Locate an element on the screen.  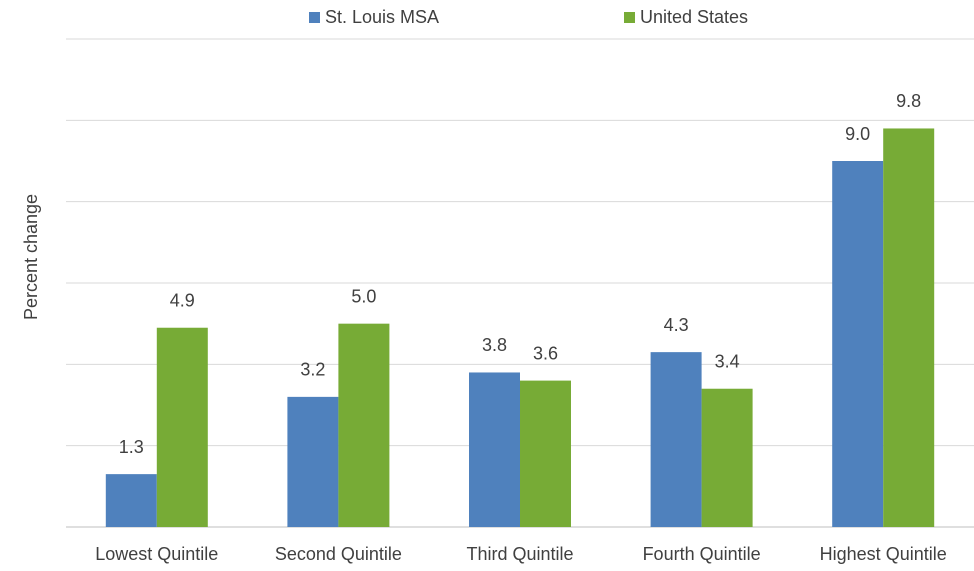
x-tick-label: Third Quintile is located at coordinates (519, 554).